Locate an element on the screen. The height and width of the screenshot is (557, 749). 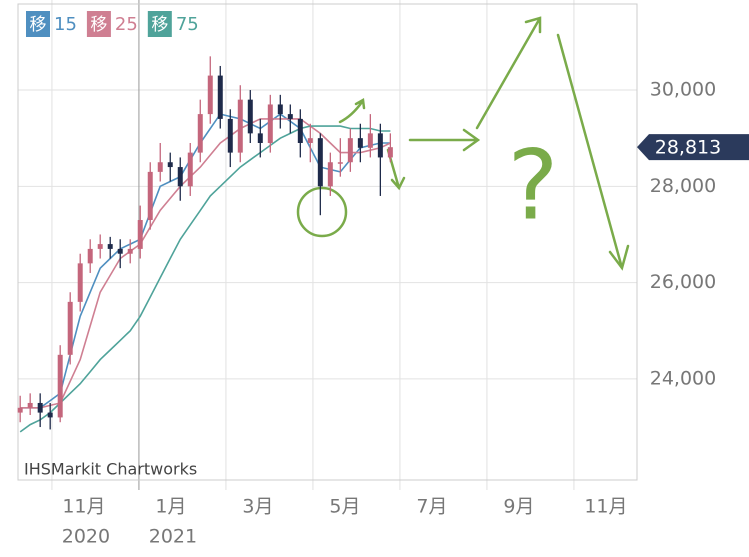
annotation: ? is located at coordinates (533, 185).